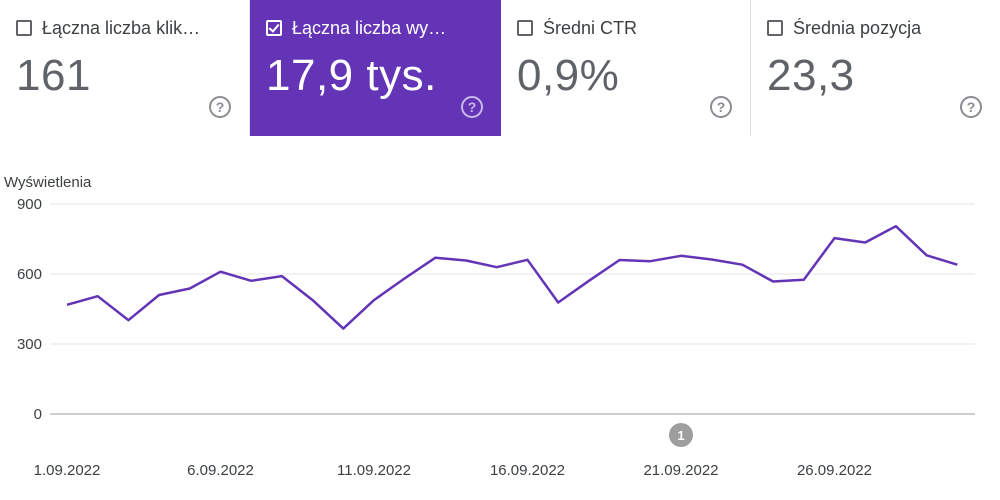 The image size is (1000, 500). Describe the element at coordinates (48, 182) in the screenshot. I see `y-axis-title: Wyświetlenia` at that location.